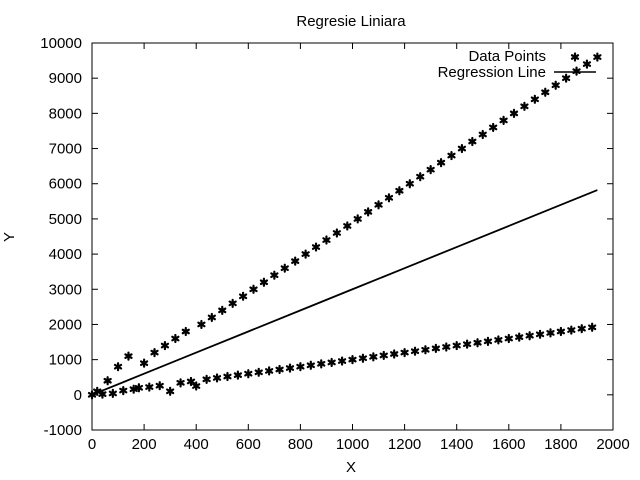 Image resolution: width=640 pixels, height=480 pixels. Describe the element at coordinates (61, 43) in the screenshot. I see `y-tick-label: 10000` at that location.